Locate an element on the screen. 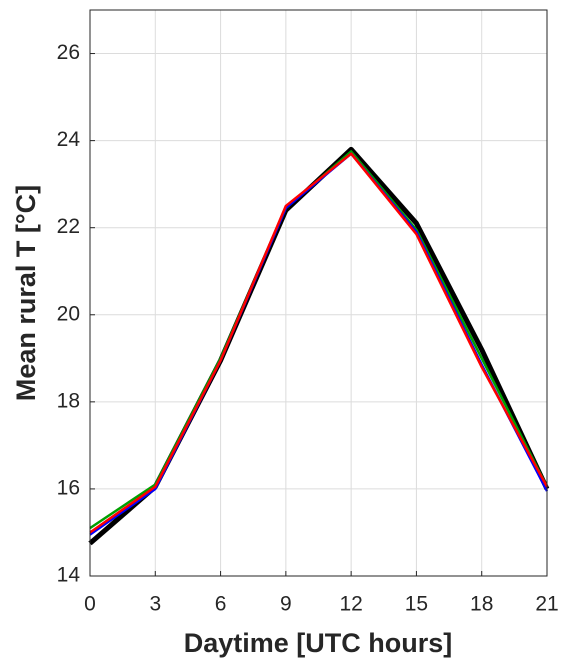 This screenshot has height=662, width=563. x-tick-label: 15 is located at coordinates (416, 604).